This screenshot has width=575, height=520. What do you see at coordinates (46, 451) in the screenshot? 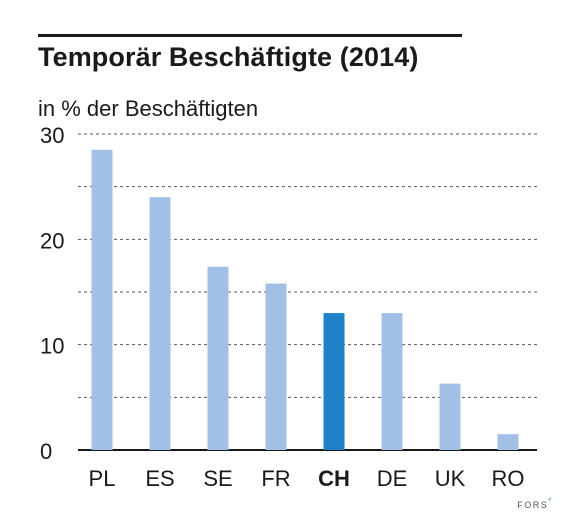
I see `y-tick-label-0: 0` at bounding box center [46, 451].